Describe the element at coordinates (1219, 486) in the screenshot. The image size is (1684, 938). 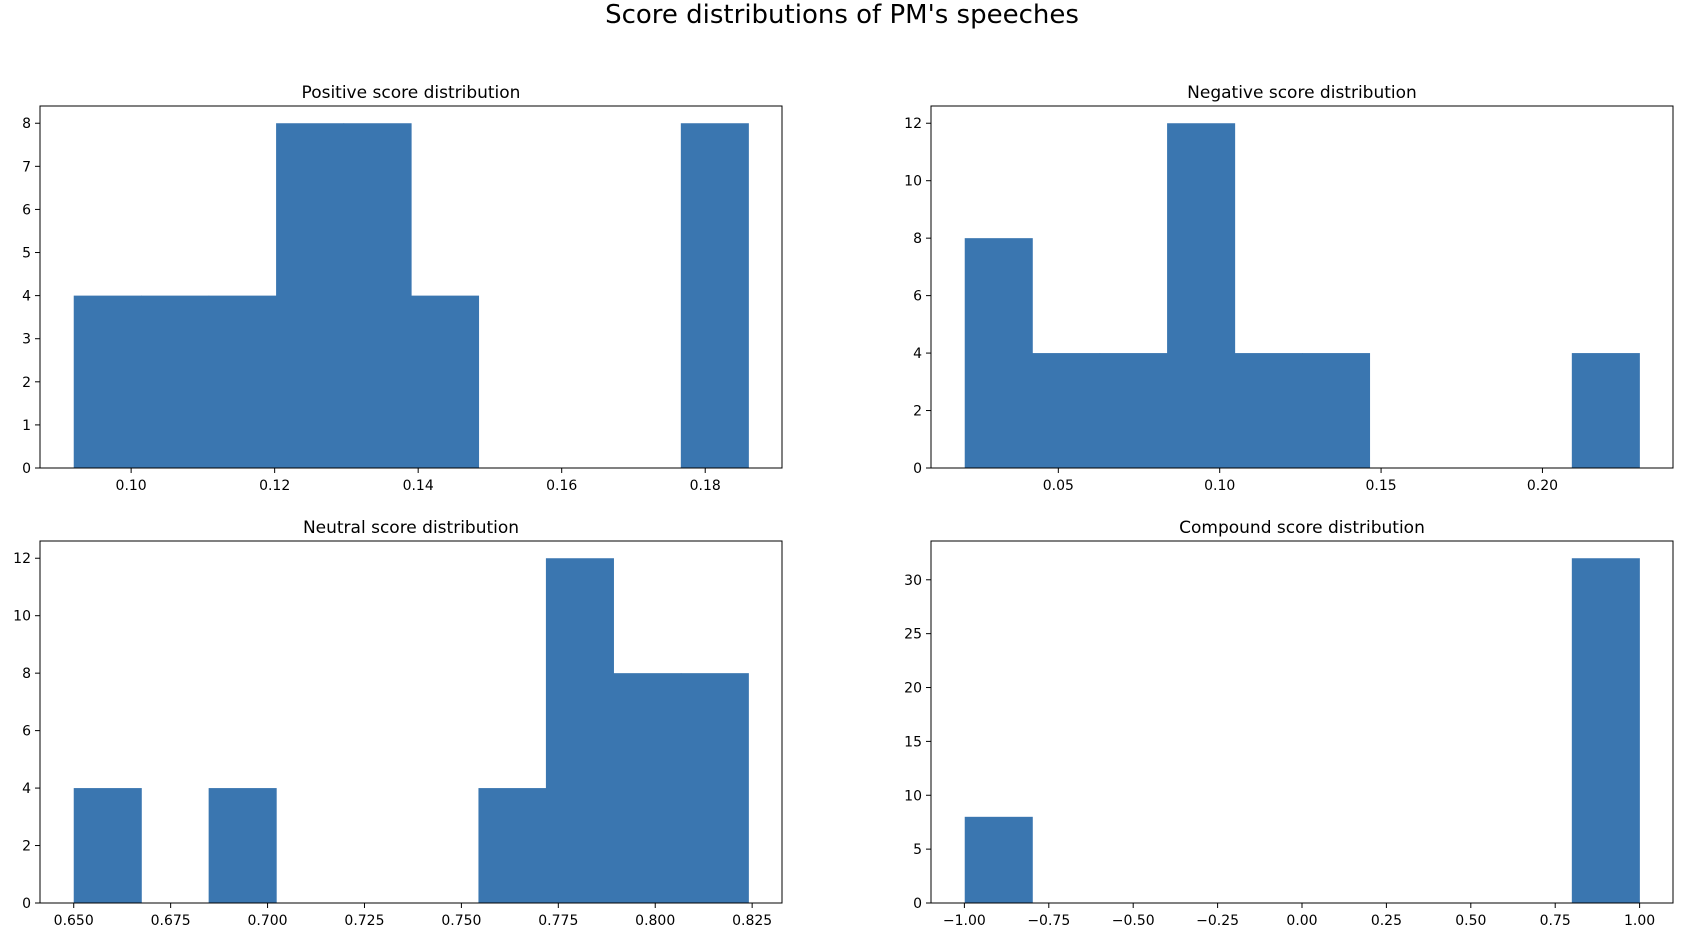
I see `negative-xtick-label-1: 0.10` at that location.